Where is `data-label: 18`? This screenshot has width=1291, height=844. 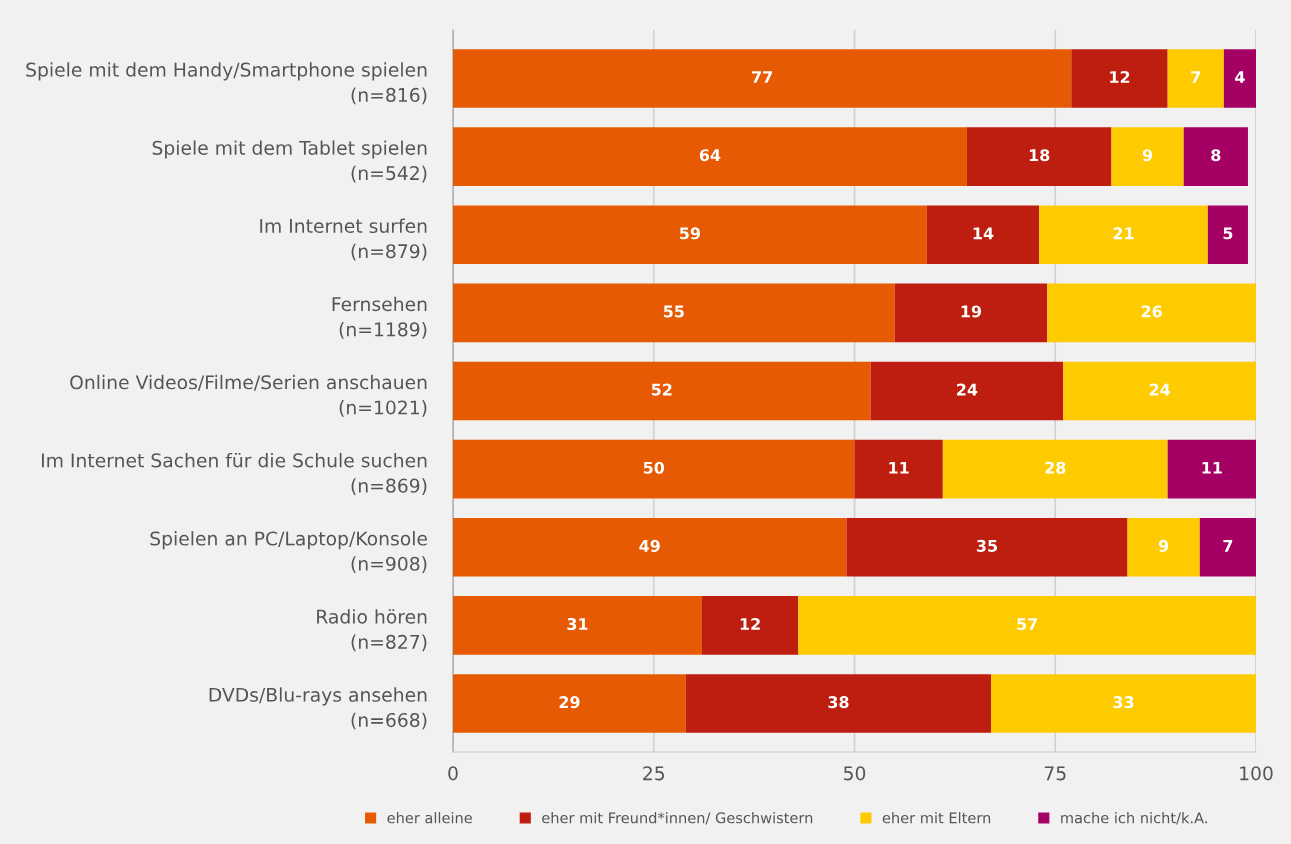
data-label: 18 is located at coordinates (1039, 155).